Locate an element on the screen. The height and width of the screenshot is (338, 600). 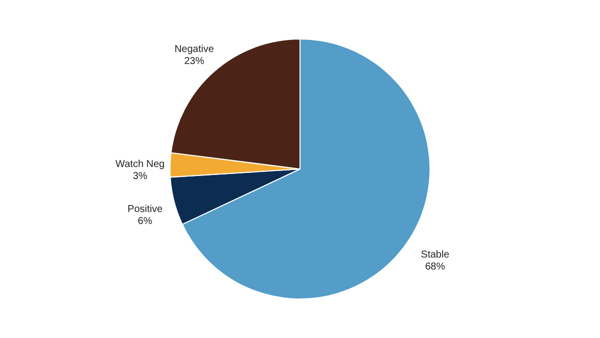
data-label: 68% is located at coordinates (435, 267).